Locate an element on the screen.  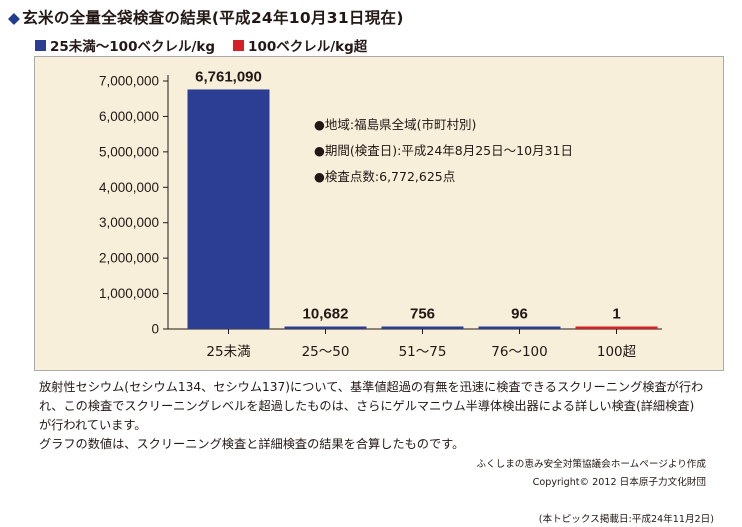
published-date: (本トピックス掲載日:平成24年11月2日) is located at coordinates (626, 519).